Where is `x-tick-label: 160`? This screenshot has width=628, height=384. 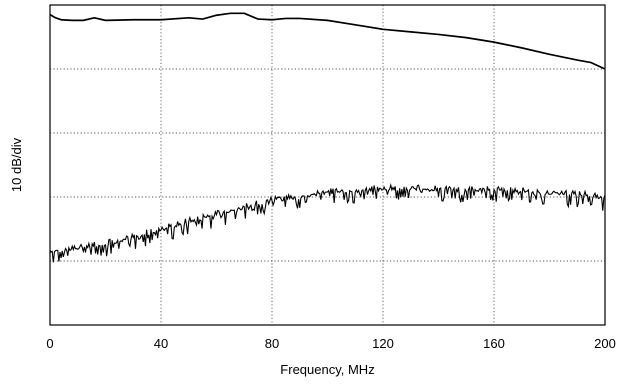 x-tick-label: 160 is located at coordinates (494, 343).